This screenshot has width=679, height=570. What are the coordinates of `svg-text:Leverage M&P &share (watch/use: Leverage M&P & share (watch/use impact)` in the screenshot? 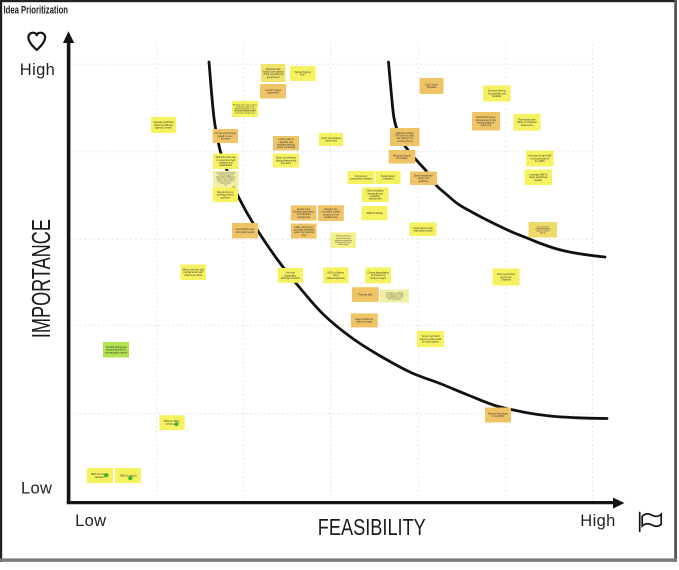 It's located at (538, 177).